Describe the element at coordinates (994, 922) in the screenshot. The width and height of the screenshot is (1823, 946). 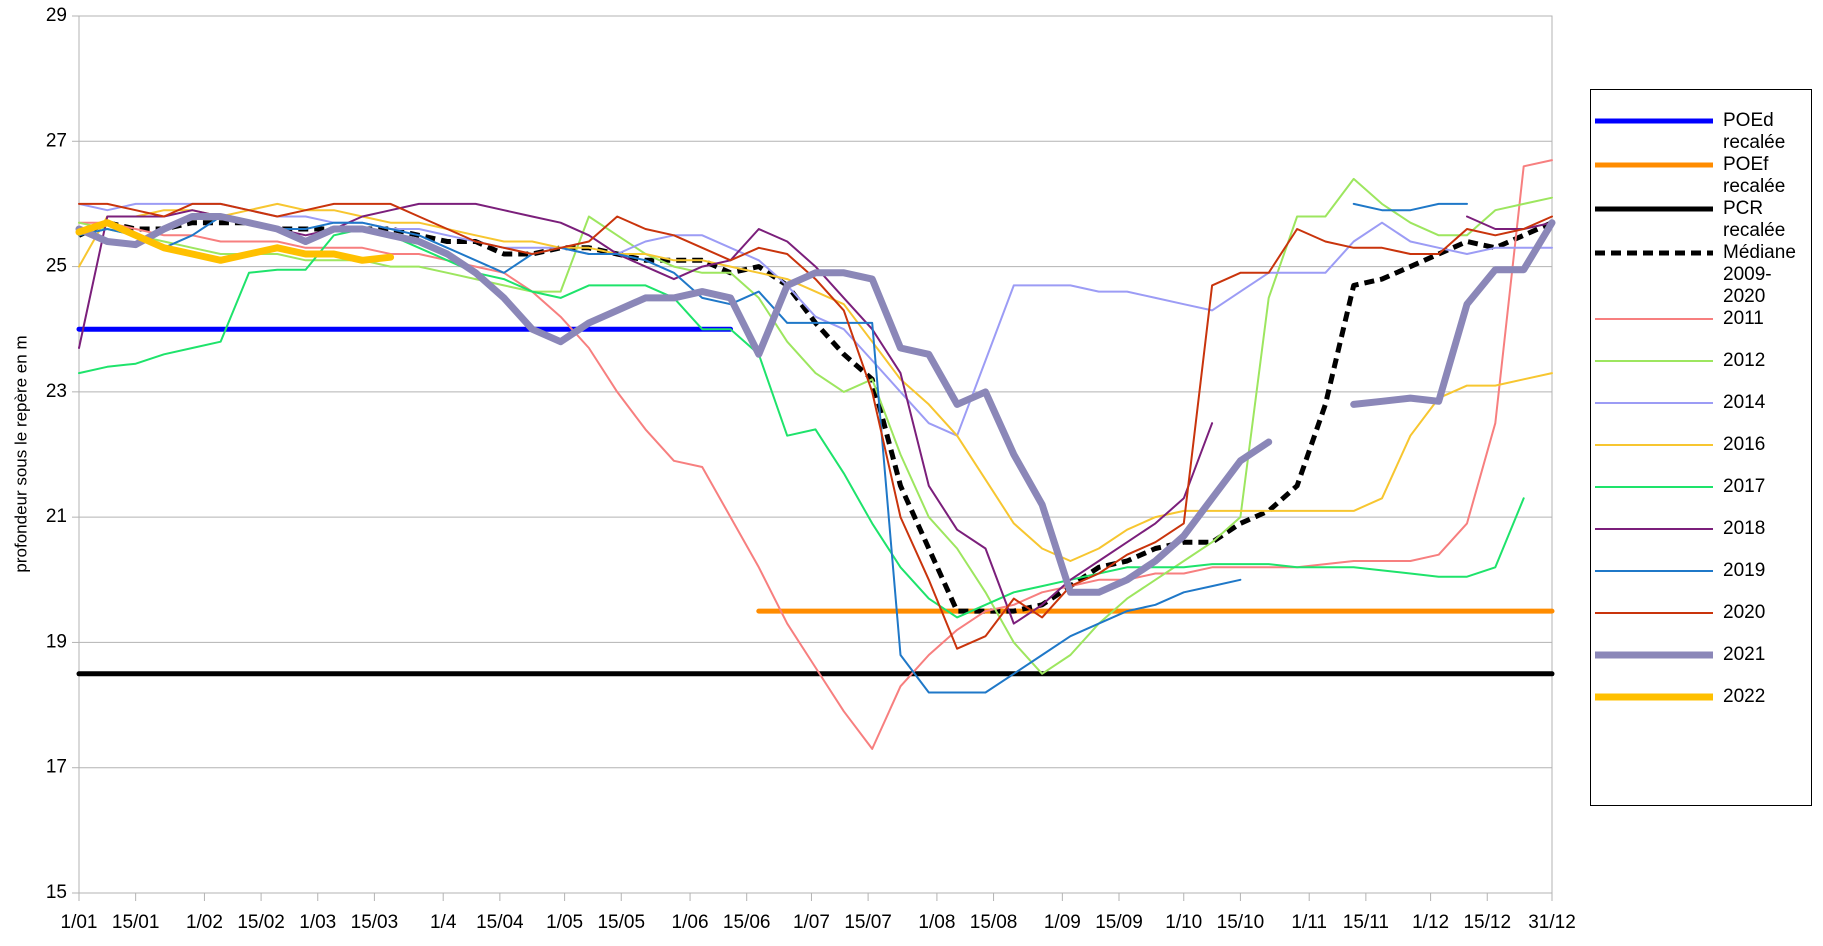
I see `x-tick-label: 15/08` at that location.